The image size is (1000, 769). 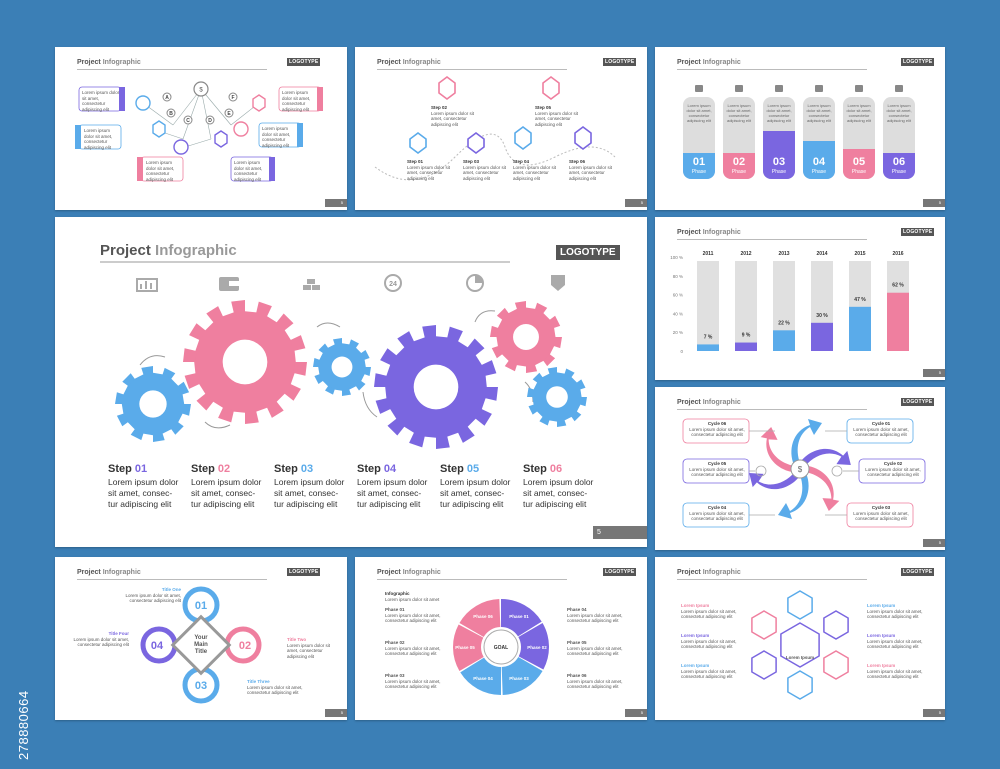 I want to click on shield-icon, so click(x=558, y=283).